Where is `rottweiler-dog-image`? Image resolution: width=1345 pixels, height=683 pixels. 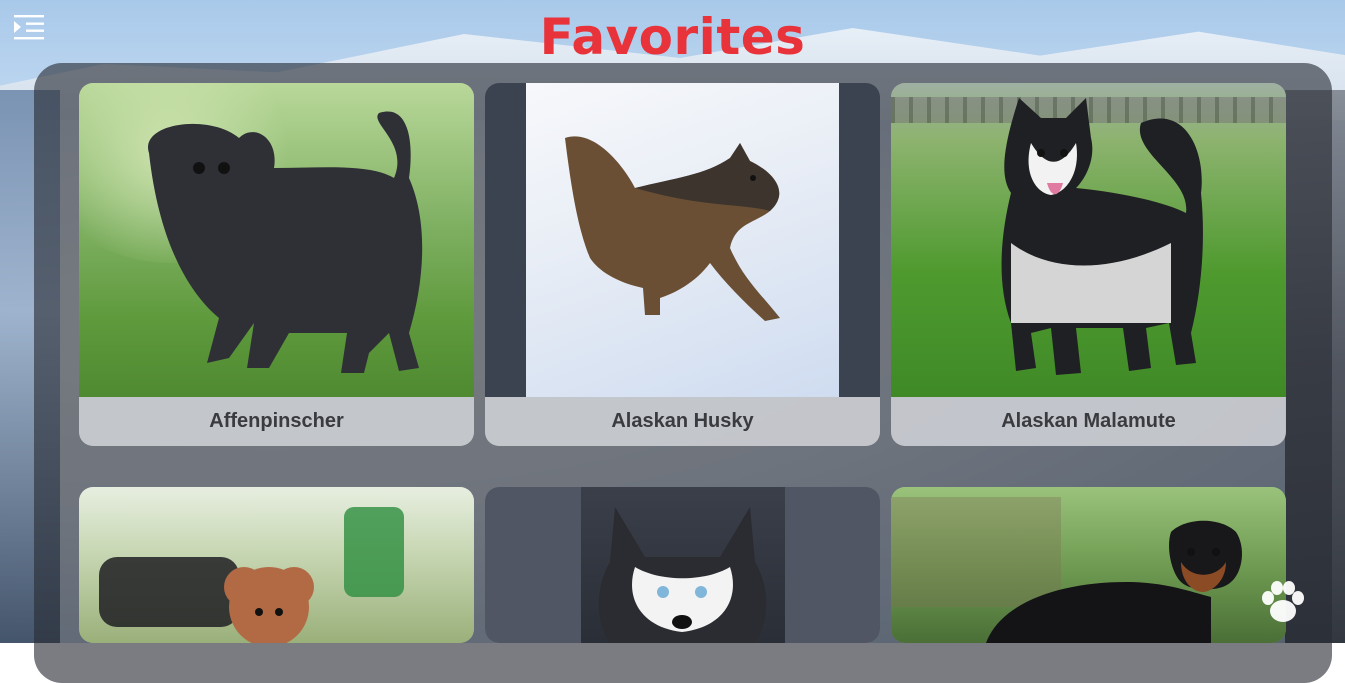 rottweiler-dog-image is located at coordinates (1067, 570).